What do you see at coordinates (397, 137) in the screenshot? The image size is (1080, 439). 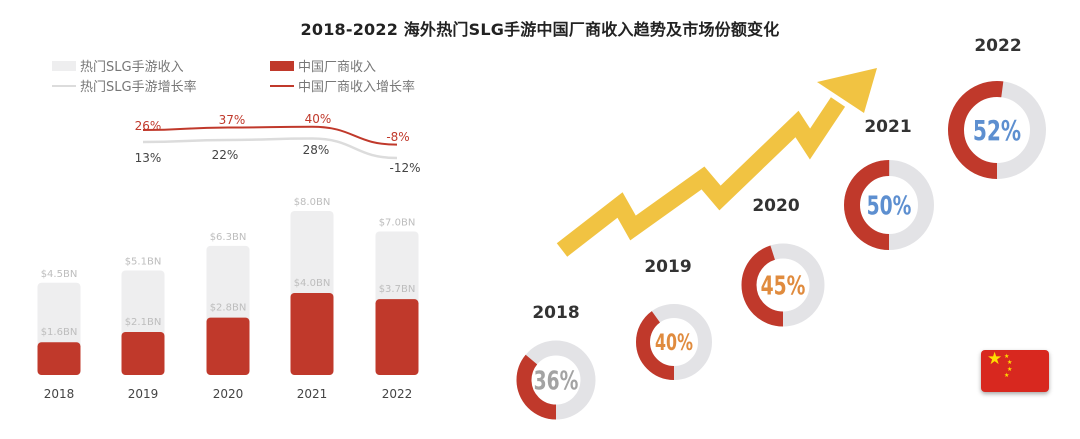 I see `china-growth-label-2022: -8%` at bounding box center [397, 137].